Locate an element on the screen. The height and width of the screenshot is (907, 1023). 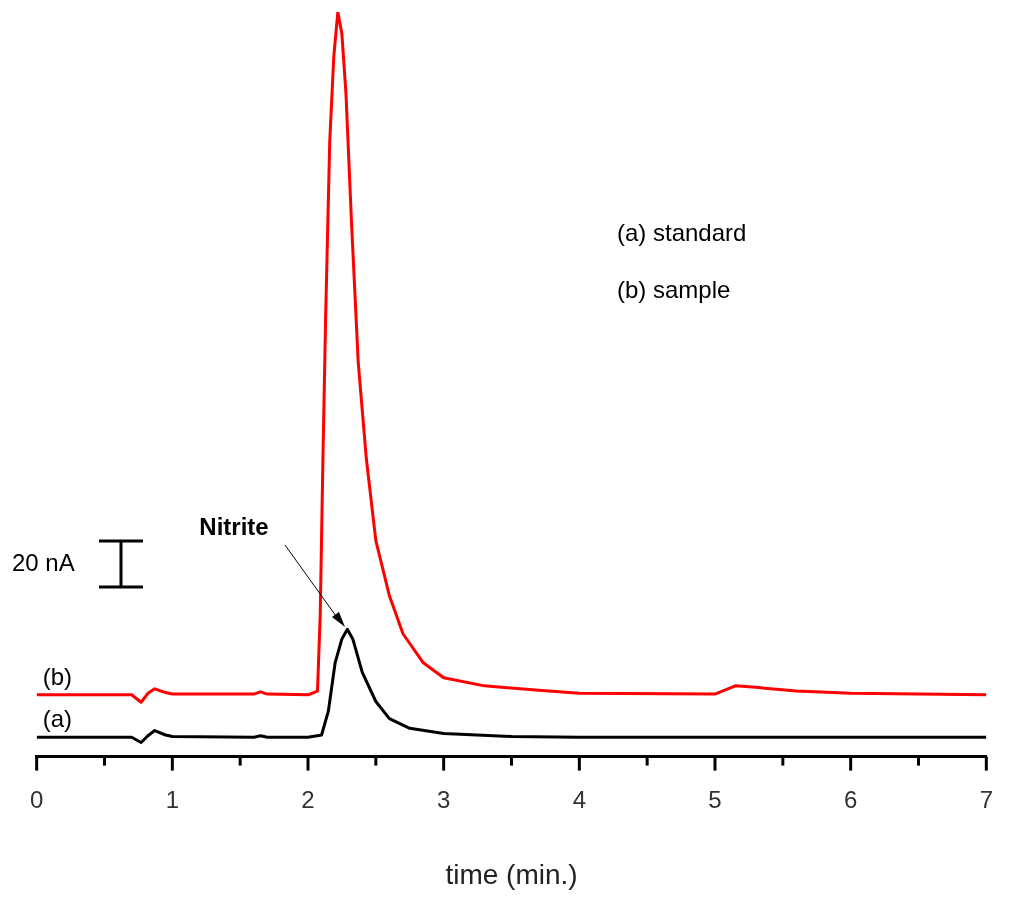
x-tick-label: 4 is located at coordinates (579, 799).